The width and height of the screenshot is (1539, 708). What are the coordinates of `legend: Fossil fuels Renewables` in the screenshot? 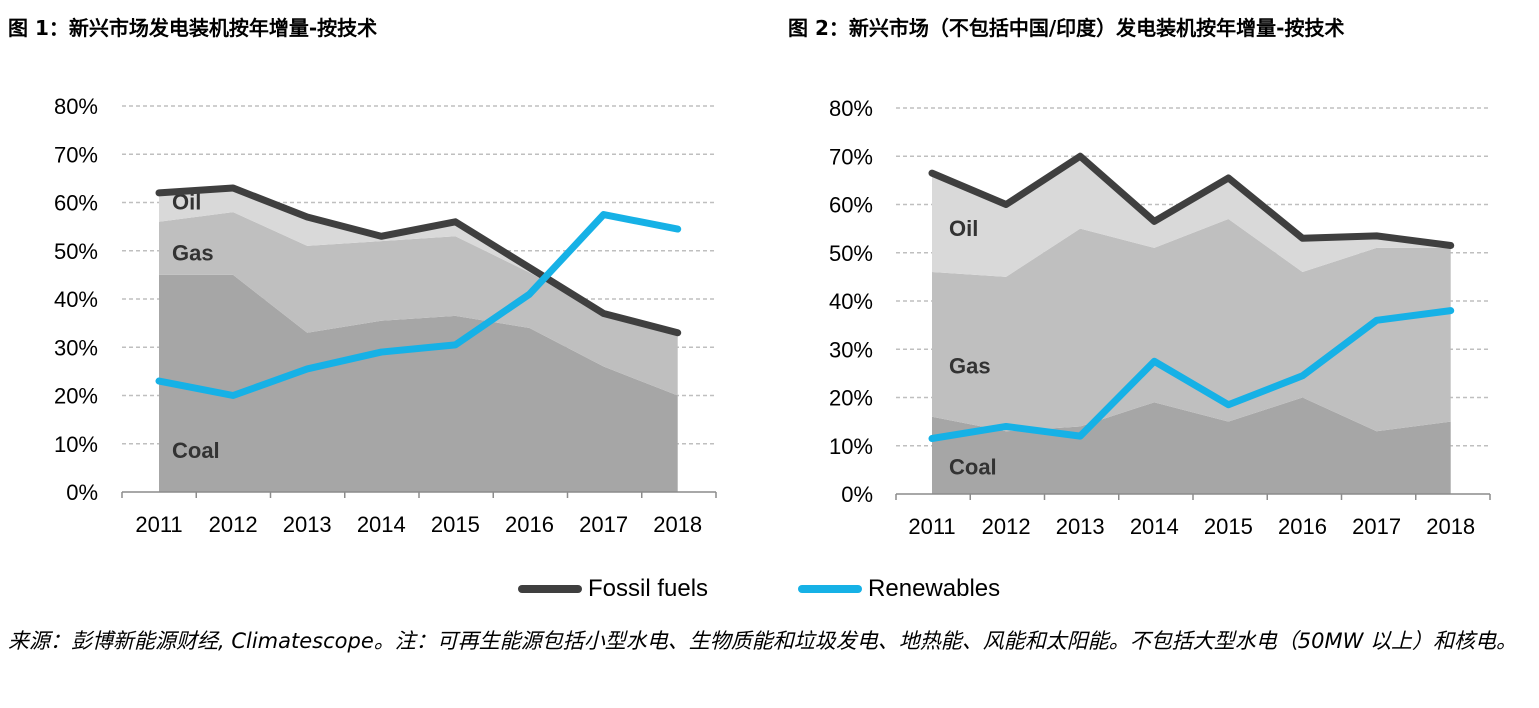 It's located at (804, 589).